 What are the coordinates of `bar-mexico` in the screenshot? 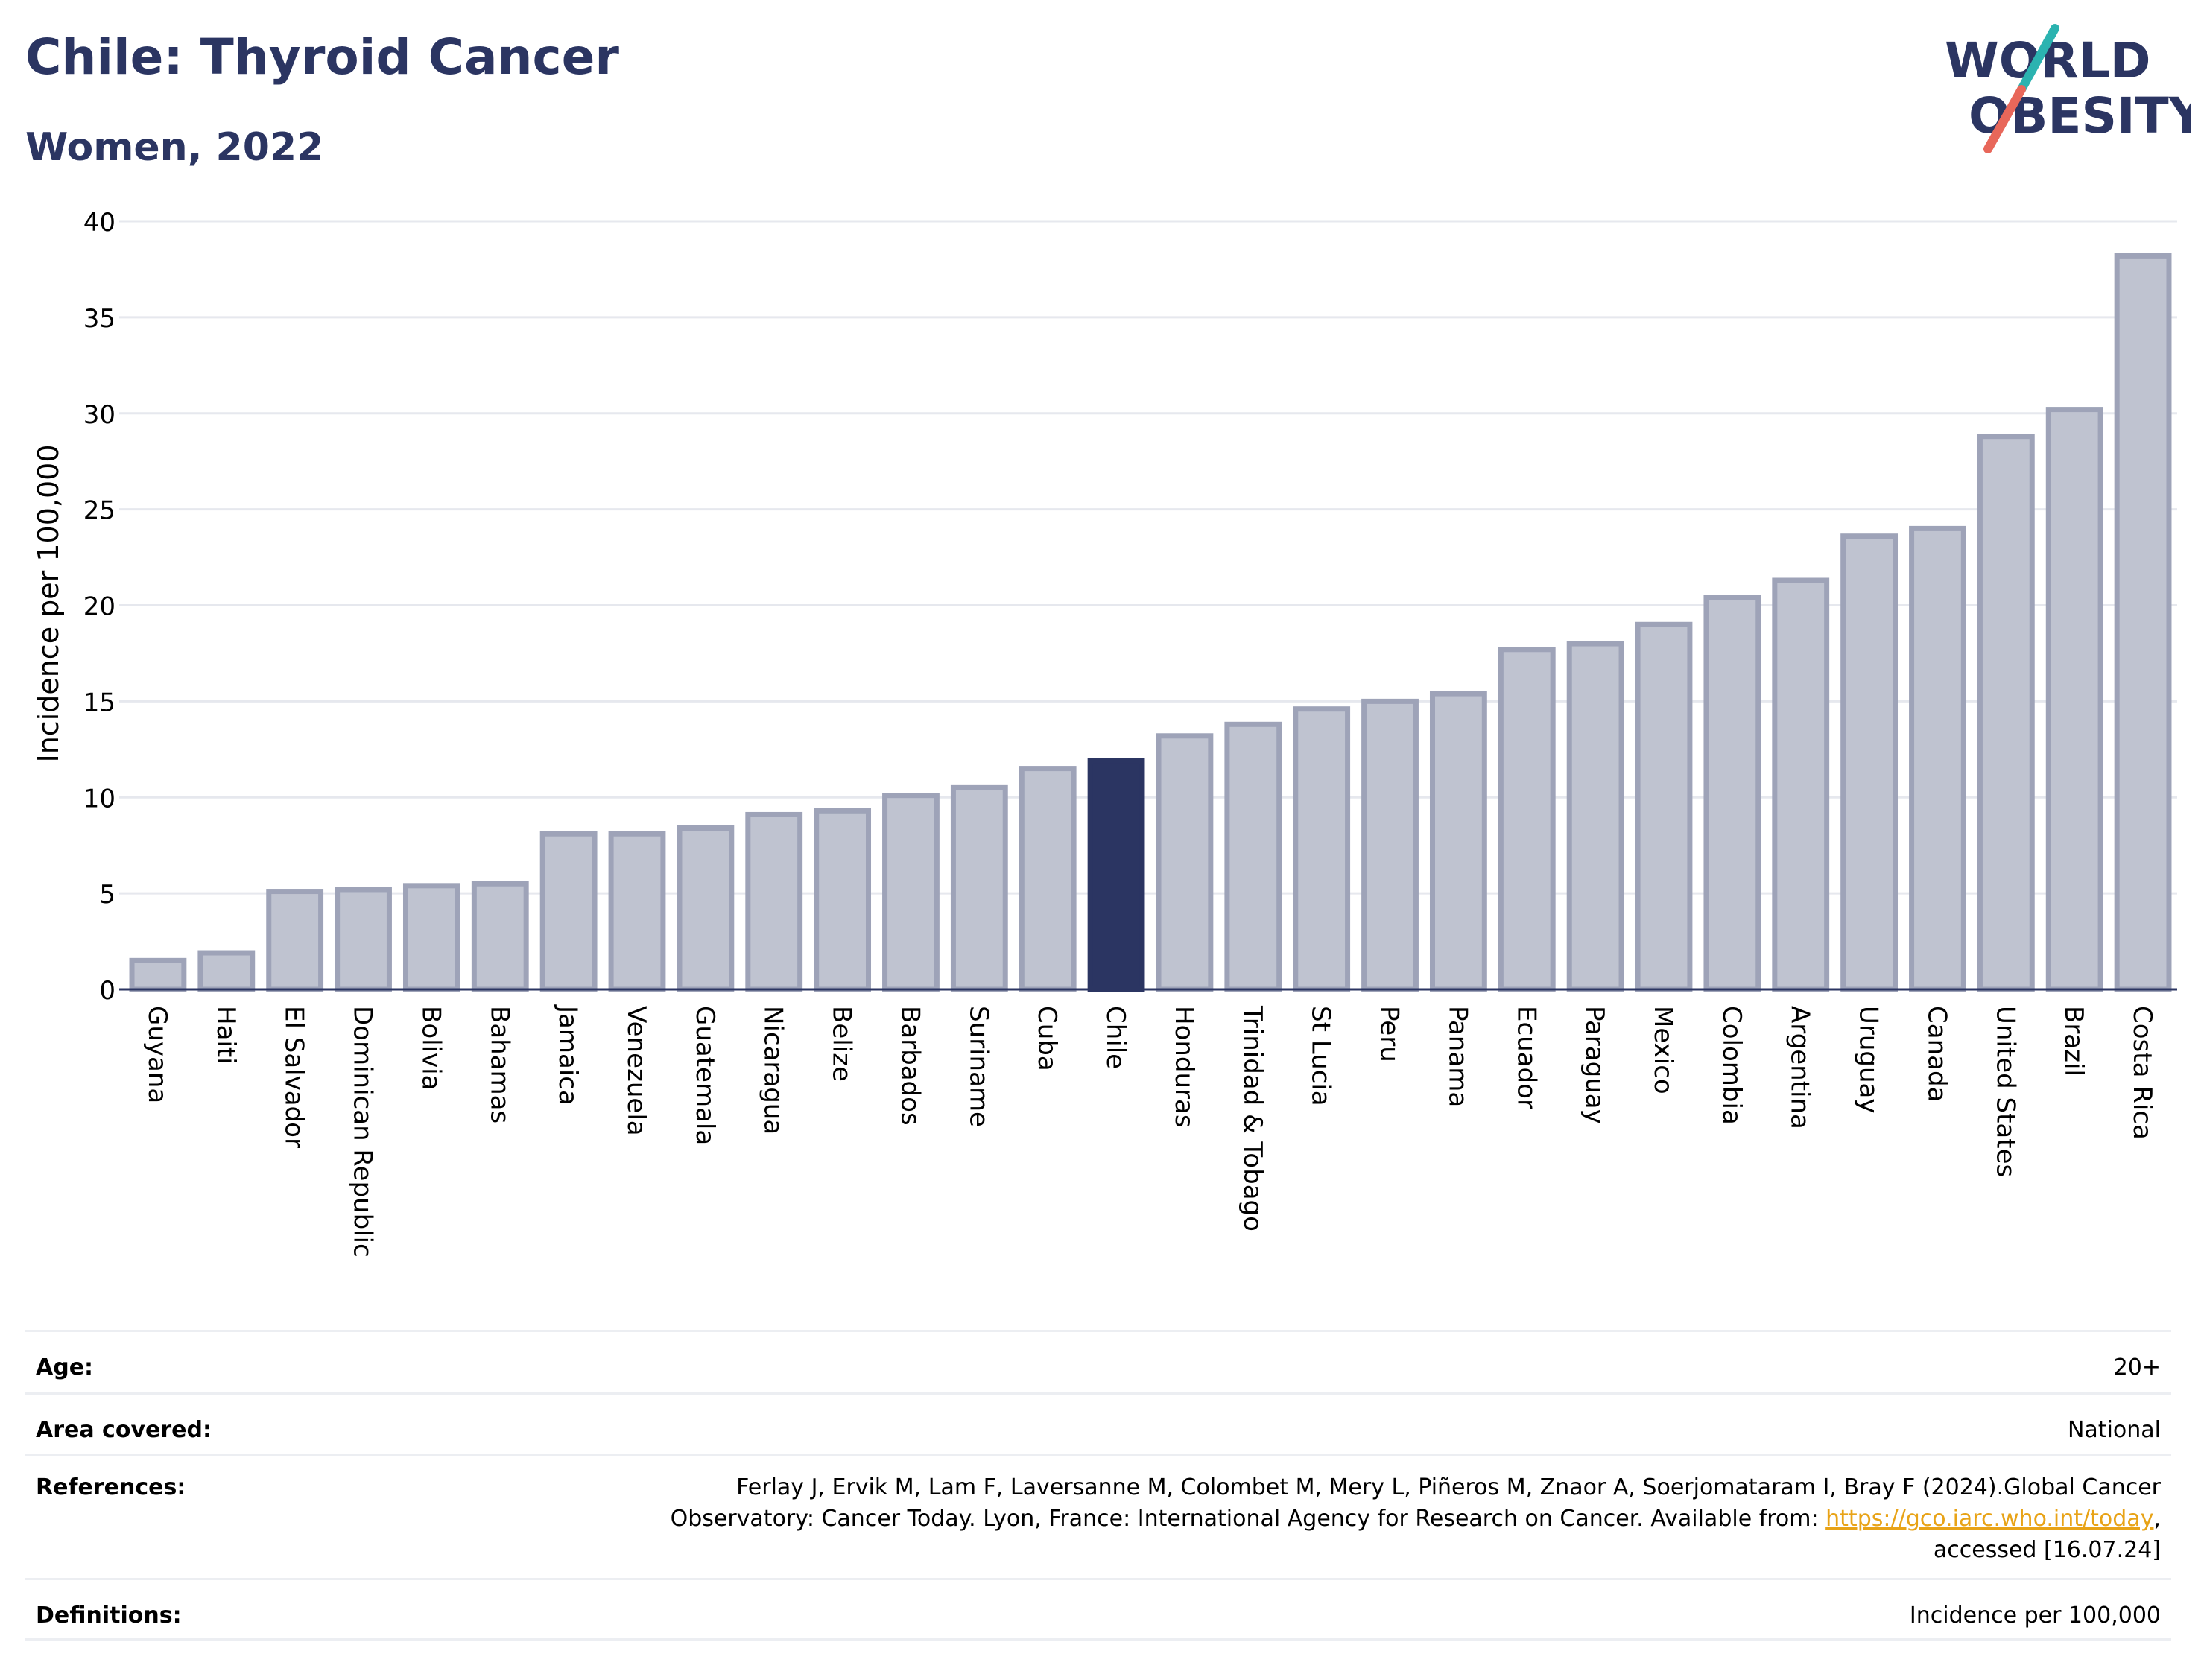 It's located at (1664, 806).